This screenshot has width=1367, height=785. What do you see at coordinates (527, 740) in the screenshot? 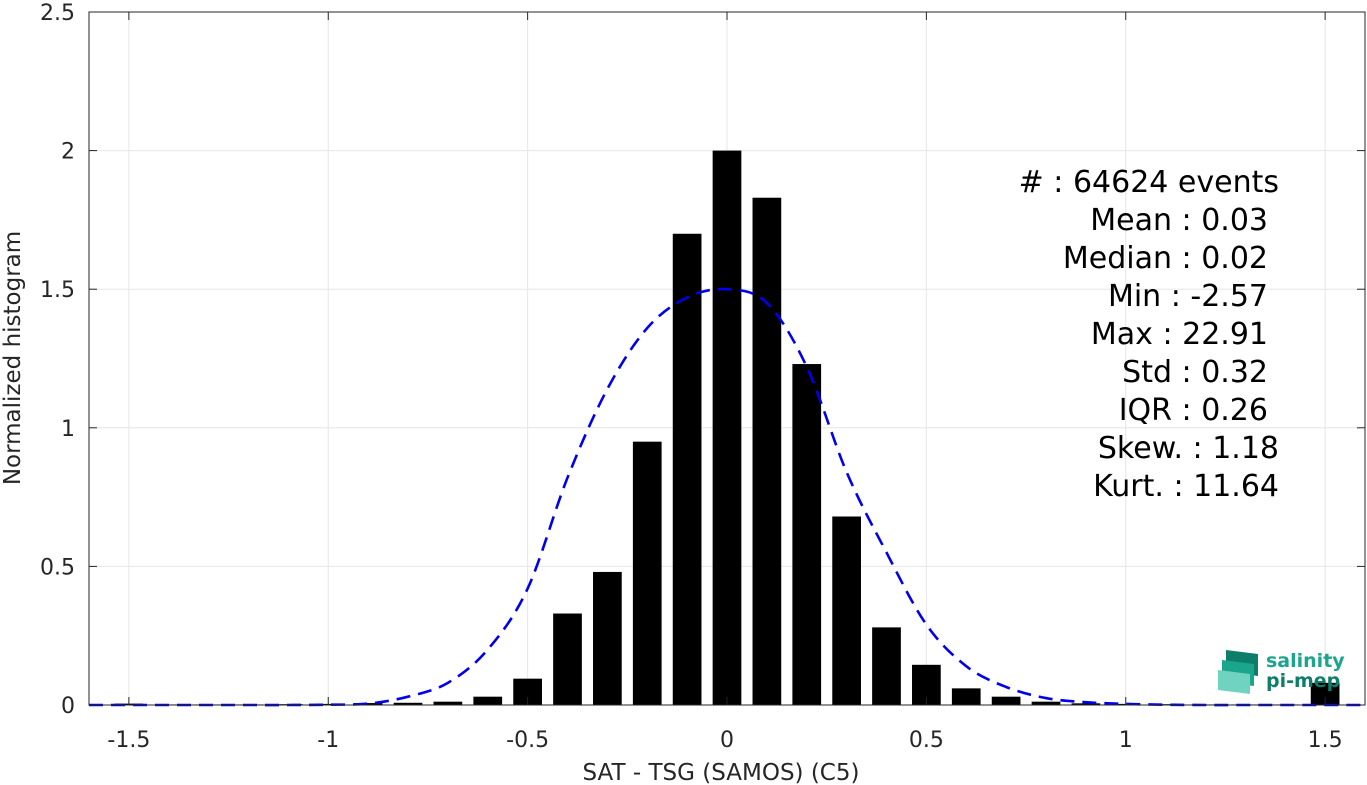
I see `x-tick-label: -0.5` at bounding box center [527, 740].